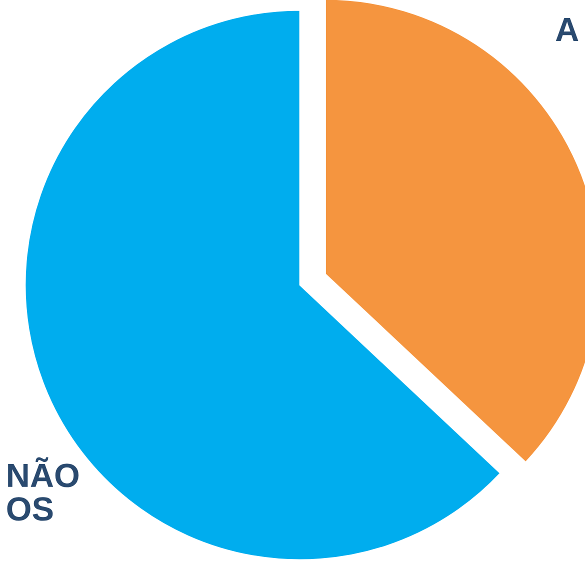 The height and width of the screenshot is (561, 585). I want to click on slice-label: A, so click(567, 29).